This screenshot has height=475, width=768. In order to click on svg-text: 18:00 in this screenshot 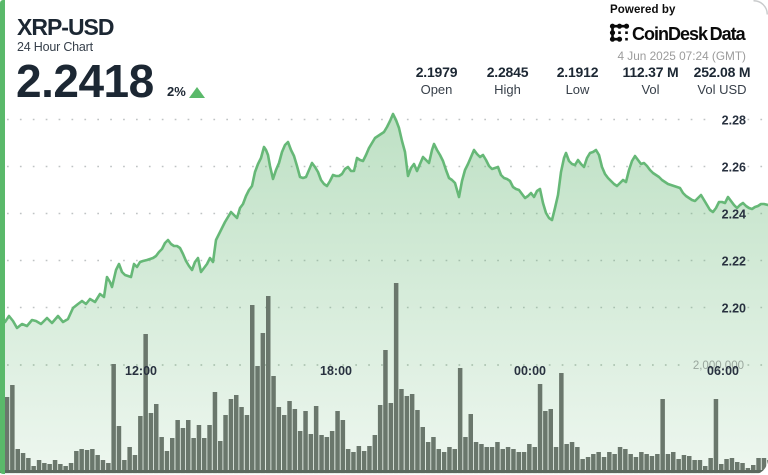, I will do `click(336, 371)`.